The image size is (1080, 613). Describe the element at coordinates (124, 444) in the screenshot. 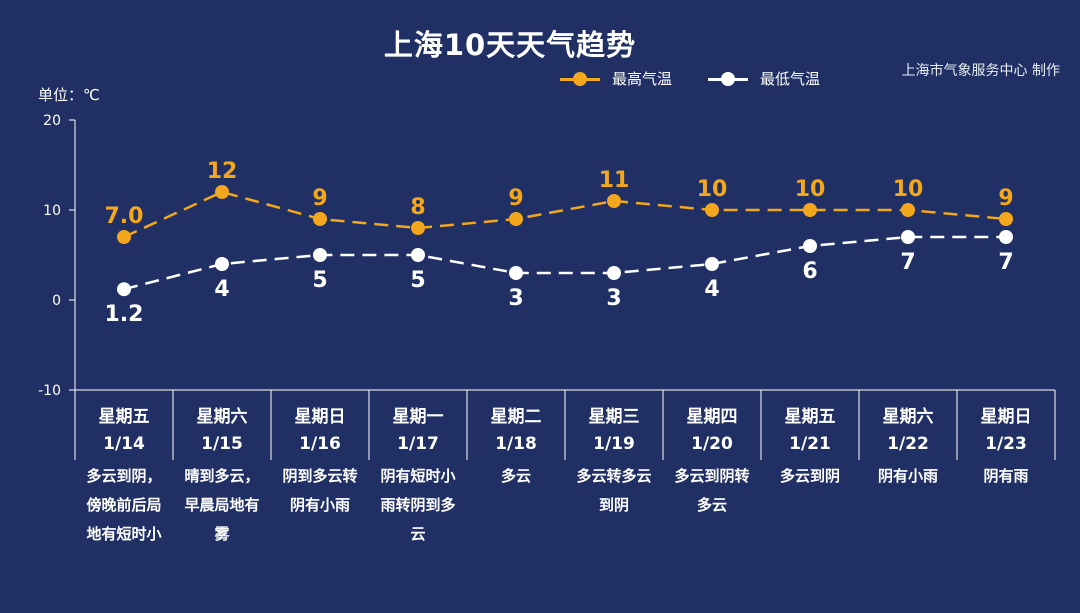

I see `x-tick-date: 1/14` at that location.